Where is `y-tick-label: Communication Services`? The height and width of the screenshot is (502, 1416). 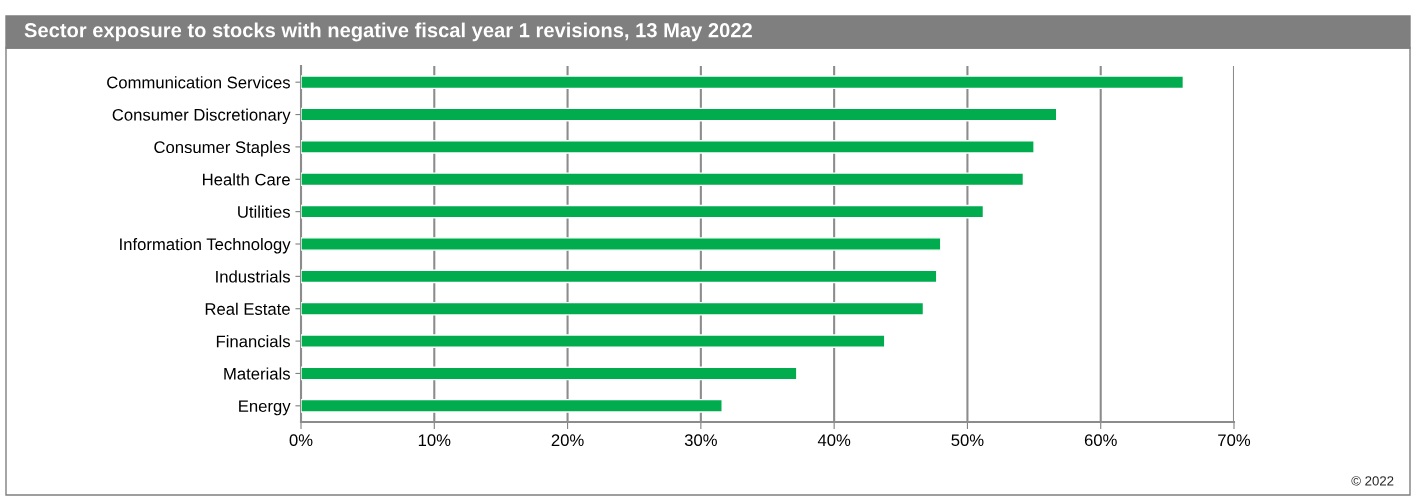 y-tick-label: Communication Services is located at coordinates (198, 82).